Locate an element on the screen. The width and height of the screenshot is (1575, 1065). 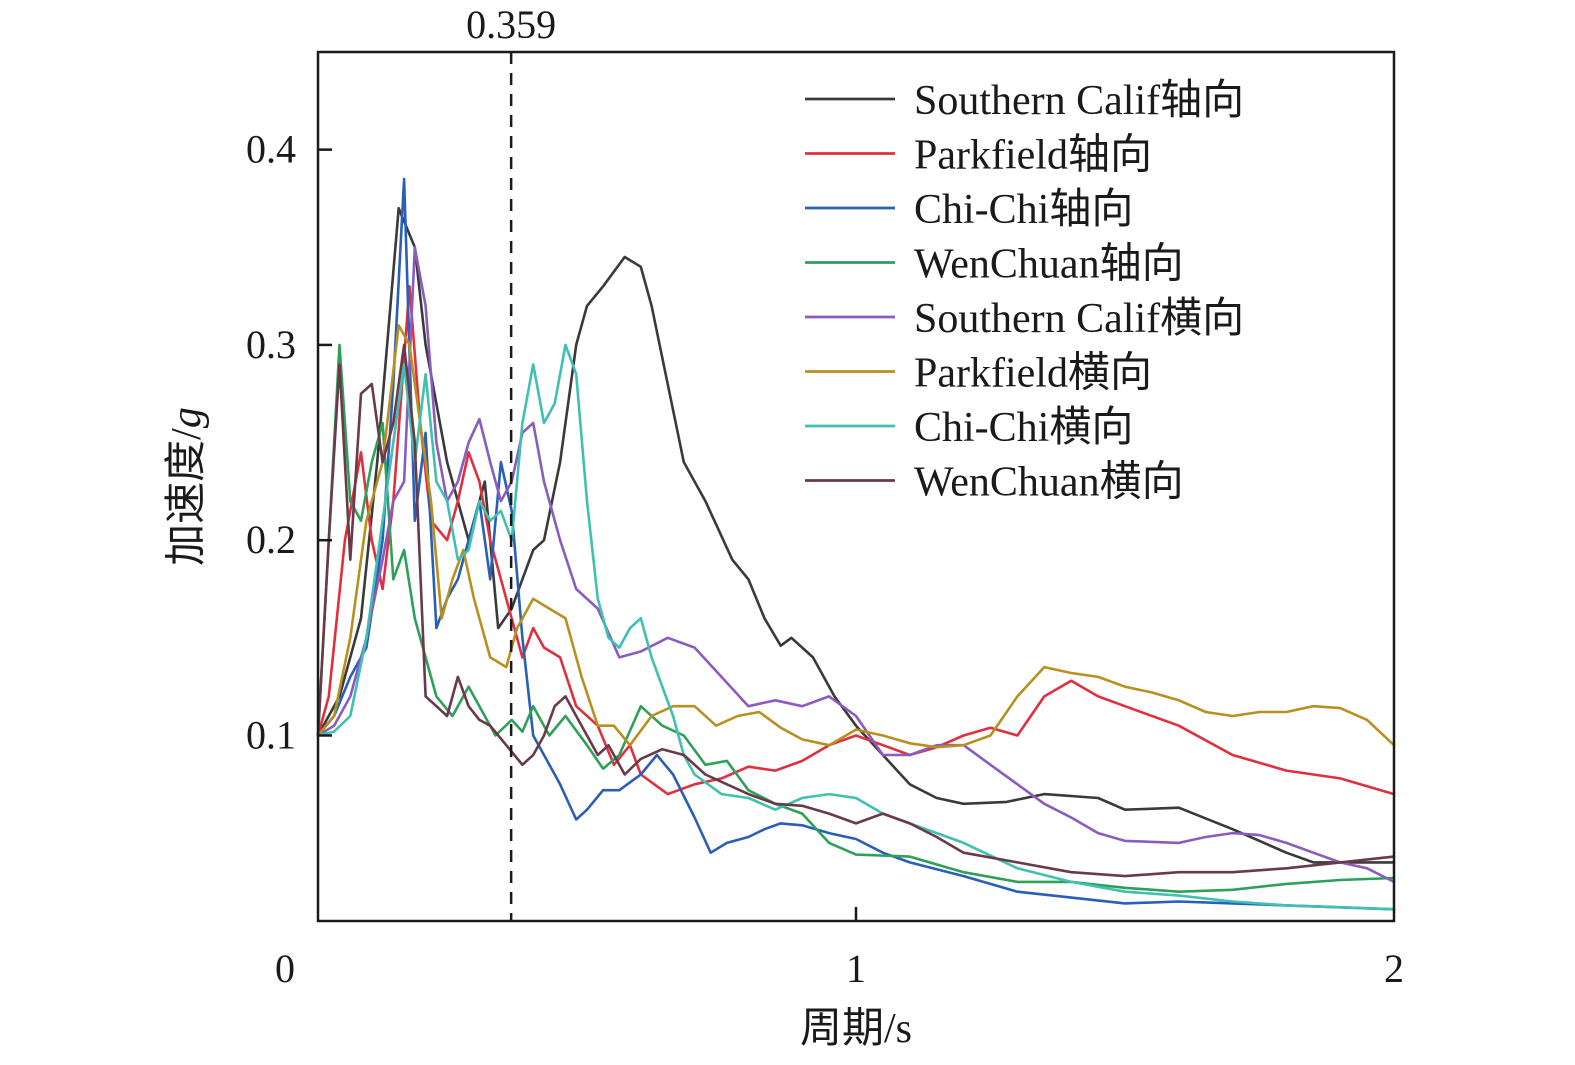
legend-entry: Parkfield轴向 is located at coordinates (978, 156).